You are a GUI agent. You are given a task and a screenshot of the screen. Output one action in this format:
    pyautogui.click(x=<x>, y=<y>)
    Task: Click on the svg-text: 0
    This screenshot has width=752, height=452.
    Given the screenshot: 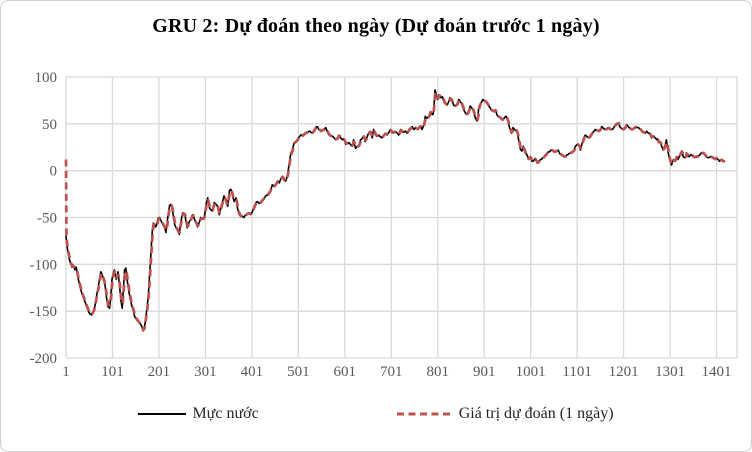 What is the action you would take?
    pyautogui.click(x=54, y=172)
    